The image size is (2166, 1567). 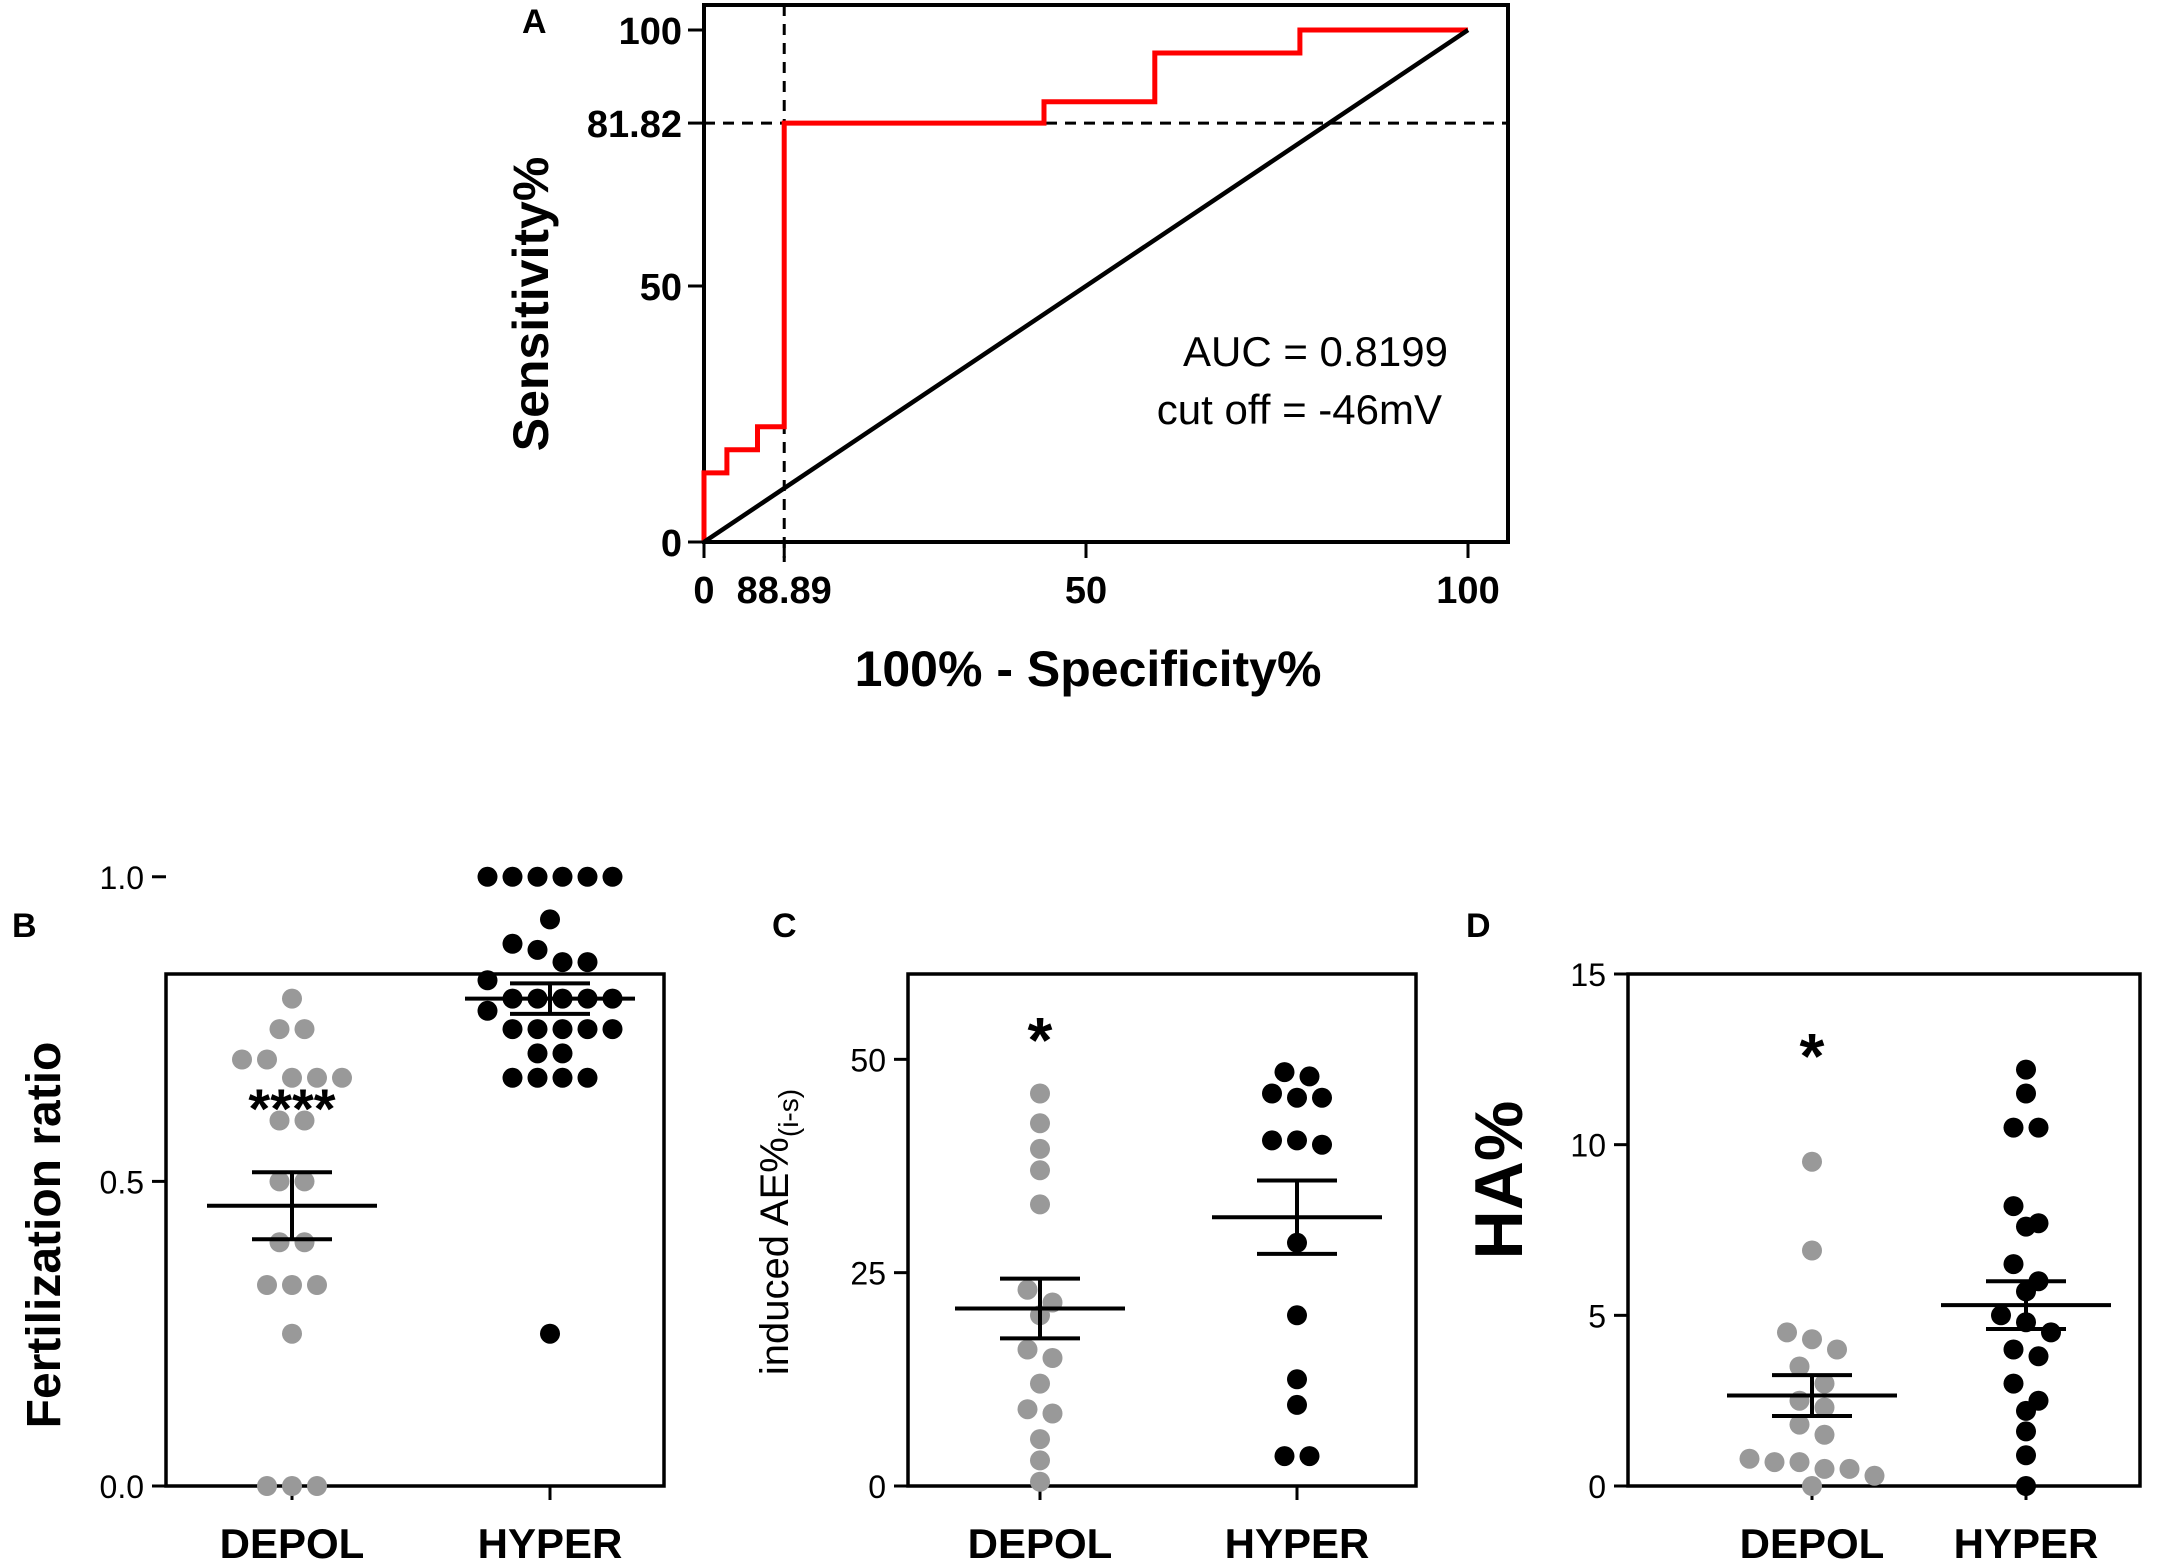 What do you see at coordinates (415, 1230) in the screenshot?
I see `panel-b-frame` at bounding box center [415, 1230].